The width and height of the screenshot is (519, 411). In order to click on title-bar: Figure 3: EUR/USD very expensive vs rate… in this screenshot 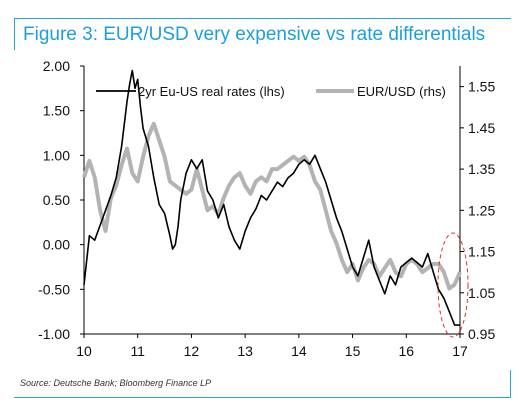, I will do `click(262, 34)`.